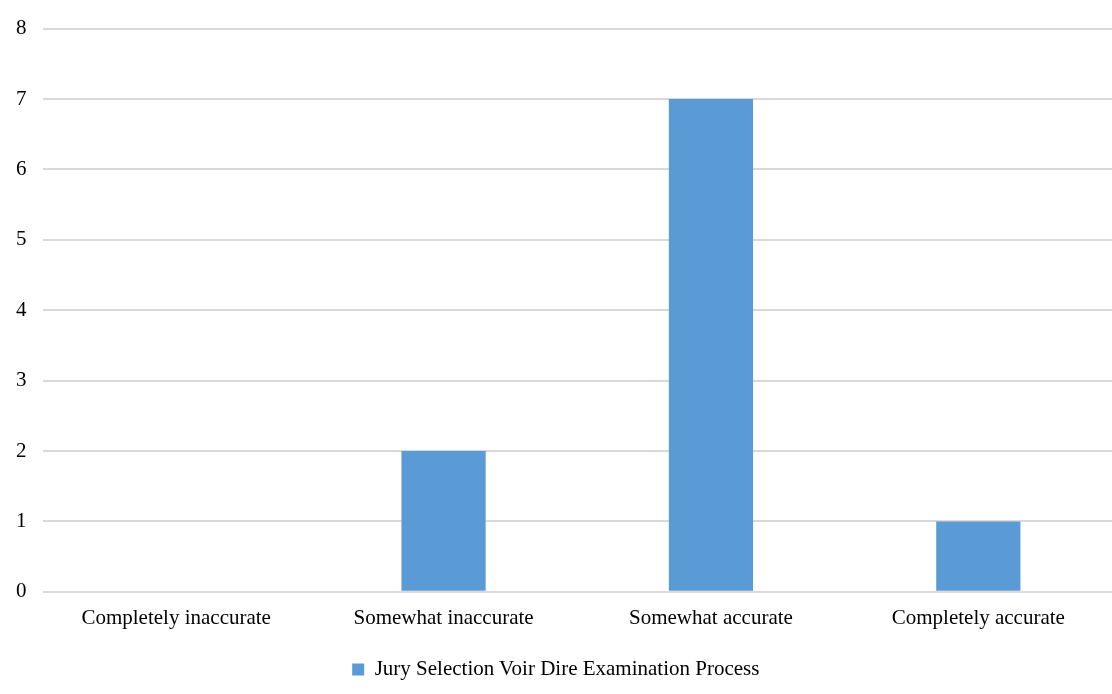 This screenshot has height=694, width=1112. What do you see at coordinates (711, 616) in the screenshot?
I see `x-tick-label: Somewhat accurate` at bounding box center [711, 616].